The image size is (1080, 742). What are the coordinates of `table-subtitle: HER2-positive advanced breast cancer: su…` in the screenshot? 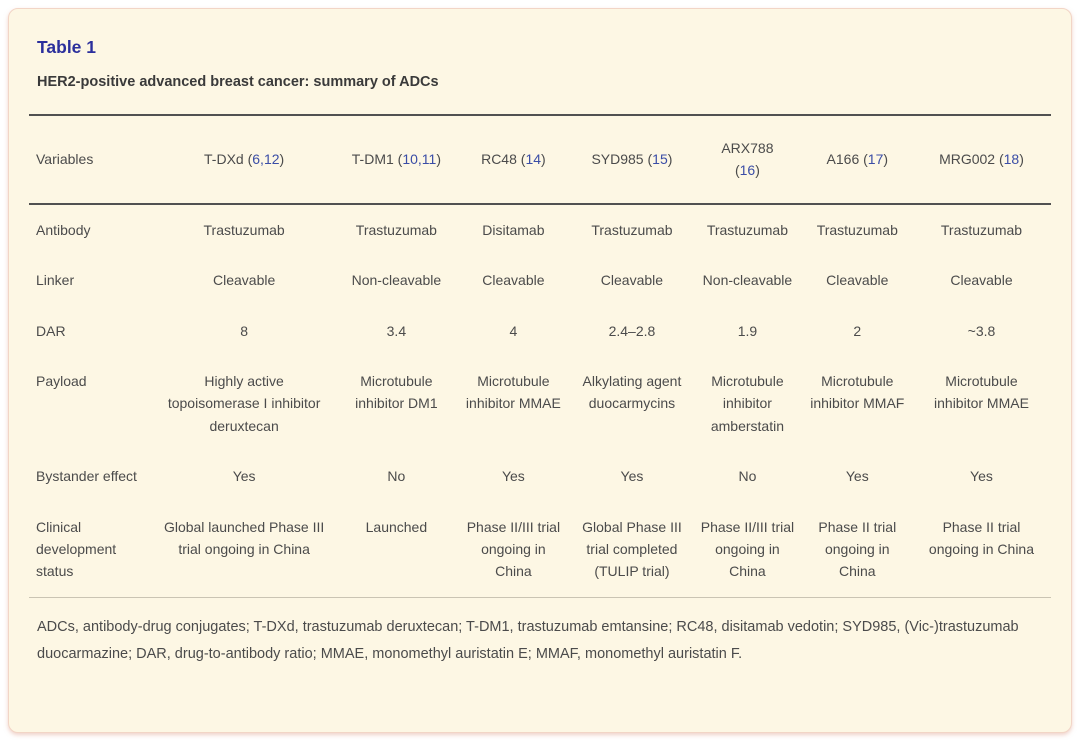 It's located at (238, 82).